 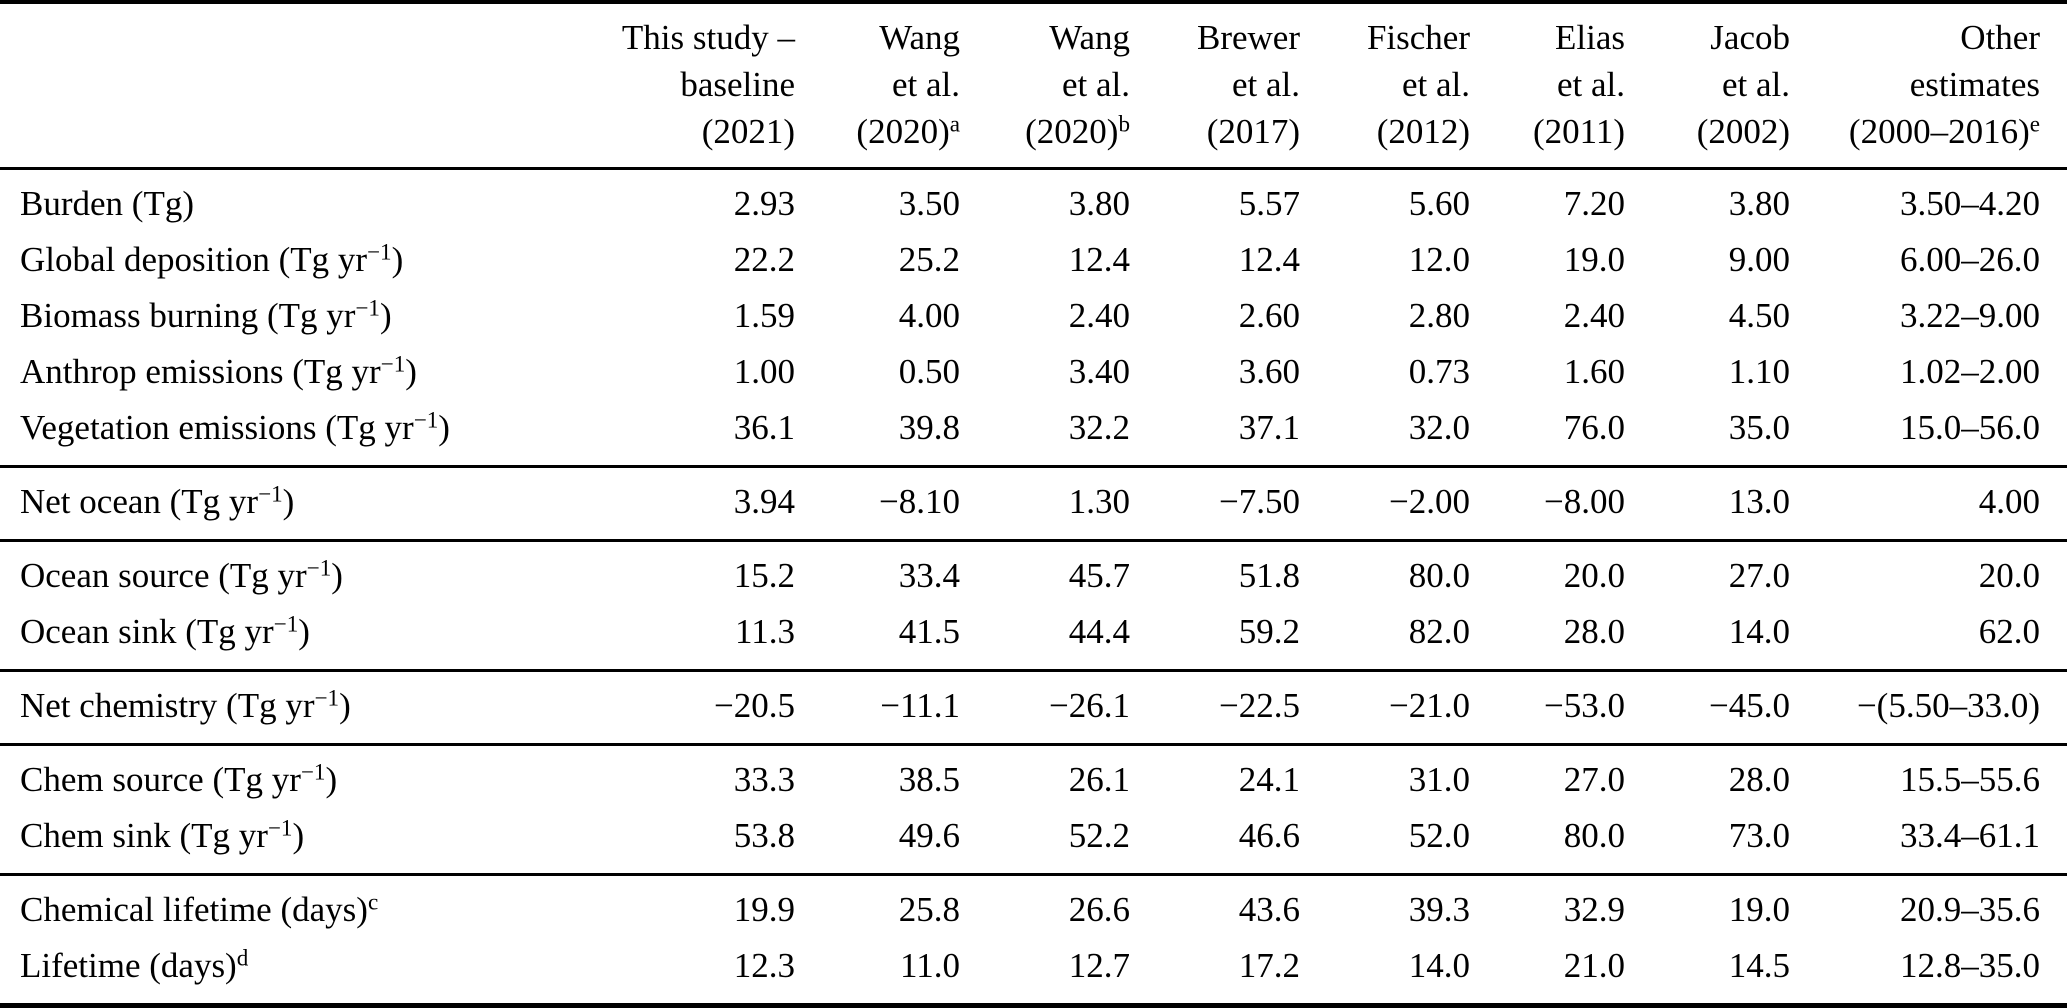 I want to click on column-header-line: Jacob, so click(x=1750, y=37).